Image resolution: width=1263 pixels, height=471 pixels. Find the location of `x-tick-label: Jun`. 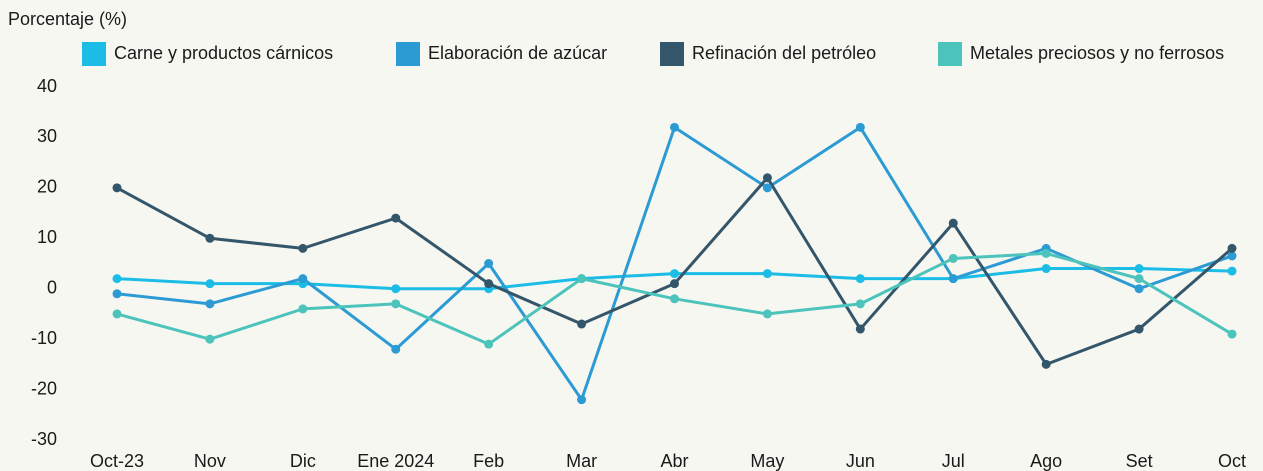

x-tick-label: Jun is located at coordinates (860, 461).